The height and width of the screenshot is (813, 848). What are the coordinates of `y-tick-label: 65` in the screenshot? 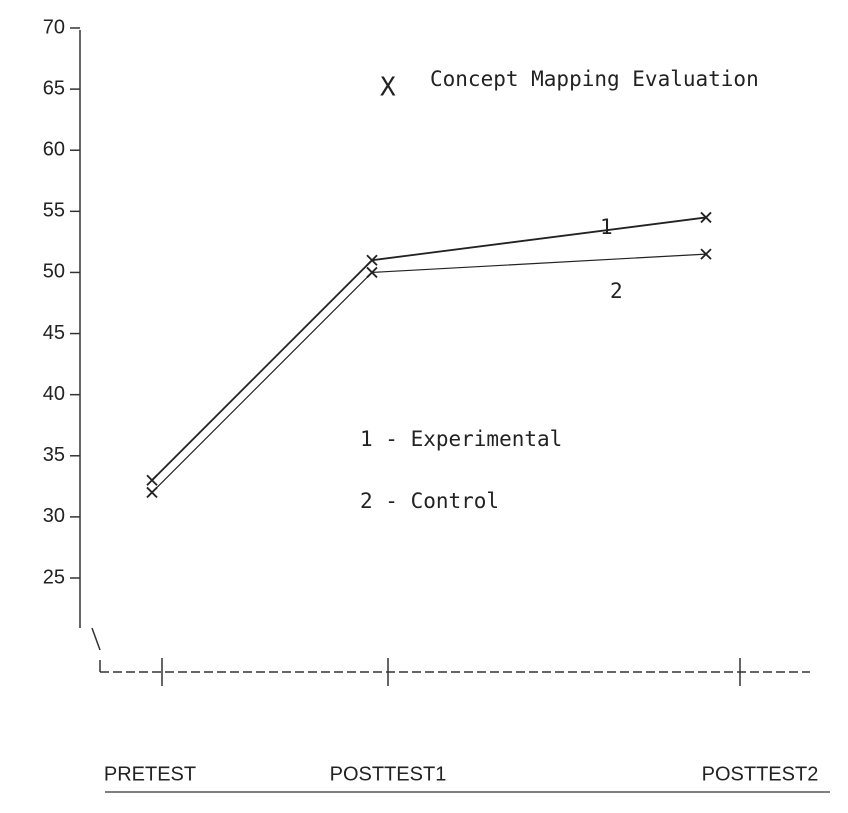 It's located at (54, 88).